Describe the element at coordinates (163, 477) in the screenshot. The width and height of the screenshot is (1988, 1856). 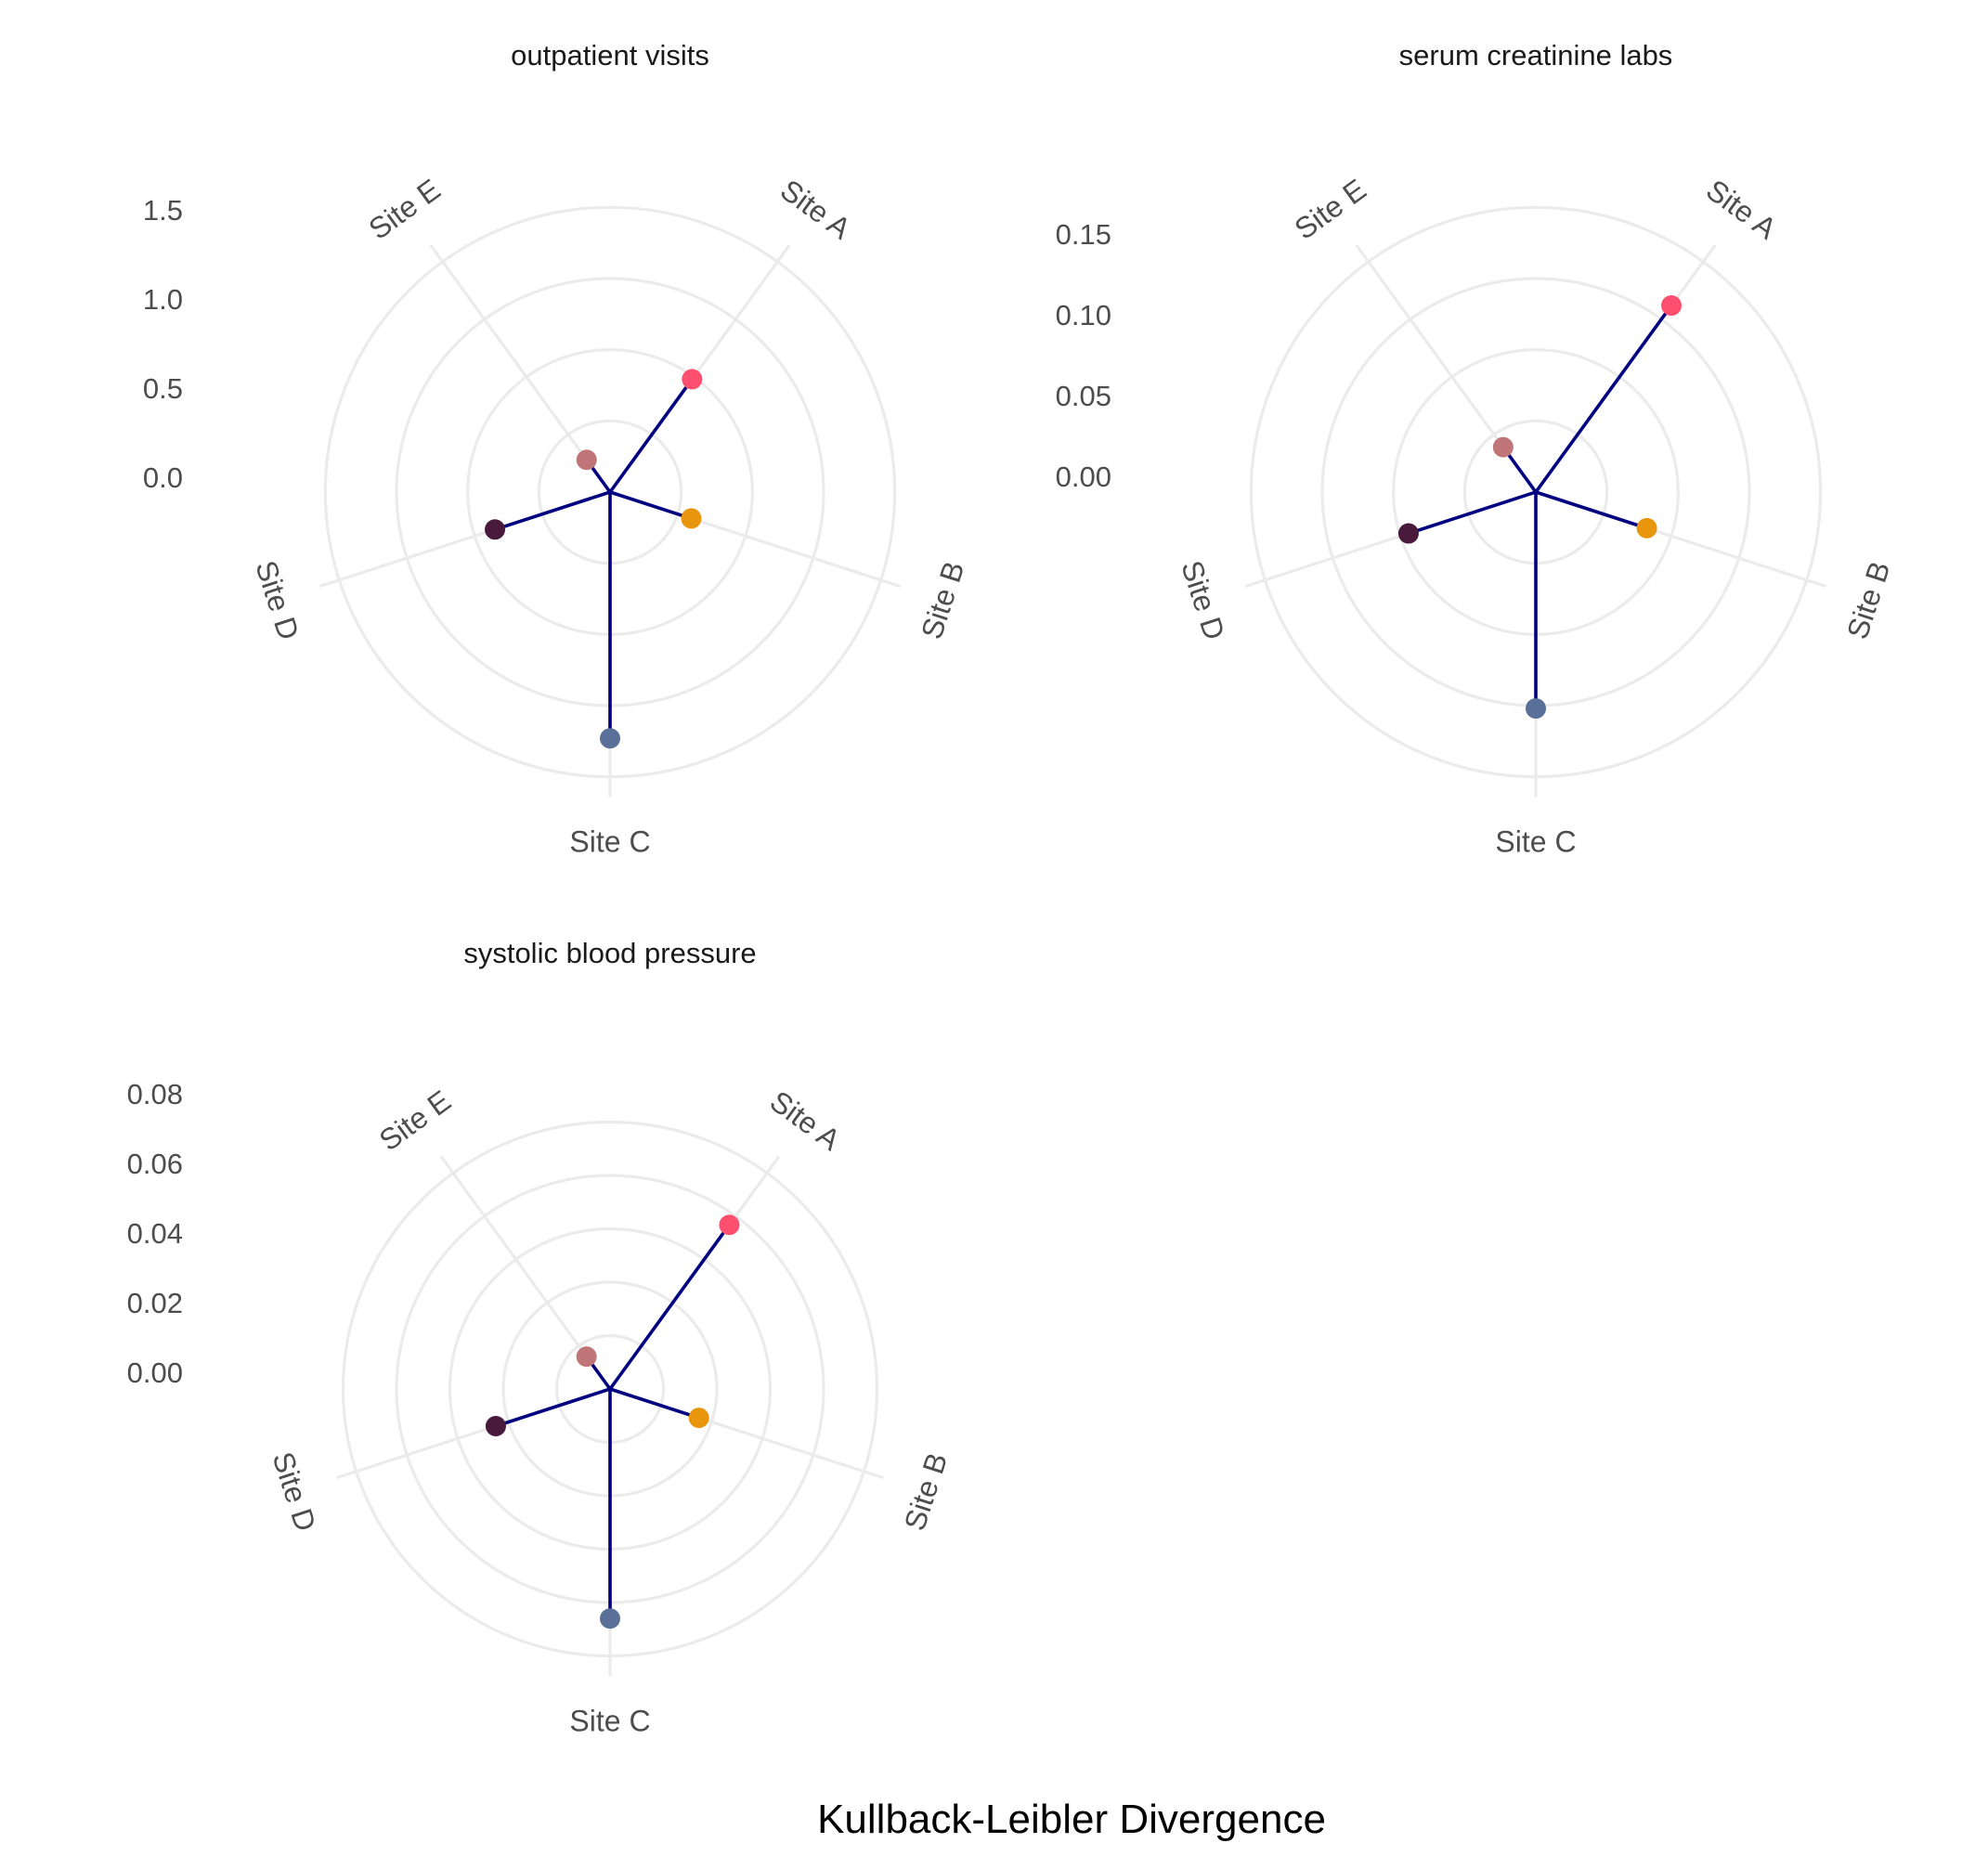
I see `y-tick-label: 0.0` at that location.